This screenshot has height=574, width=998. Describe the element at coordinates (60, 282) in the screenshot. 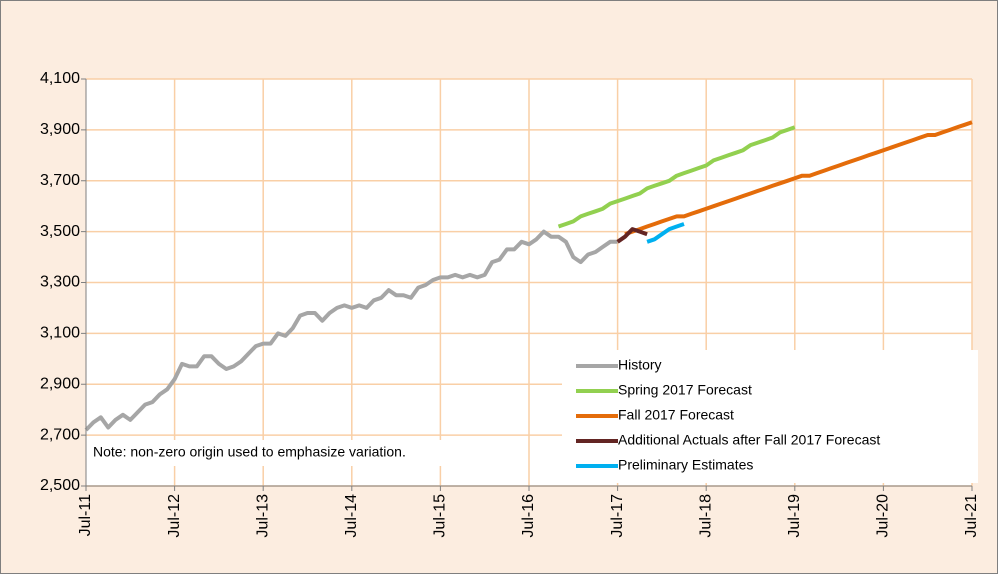

I see `y-tick-label: 3,300` at that location.